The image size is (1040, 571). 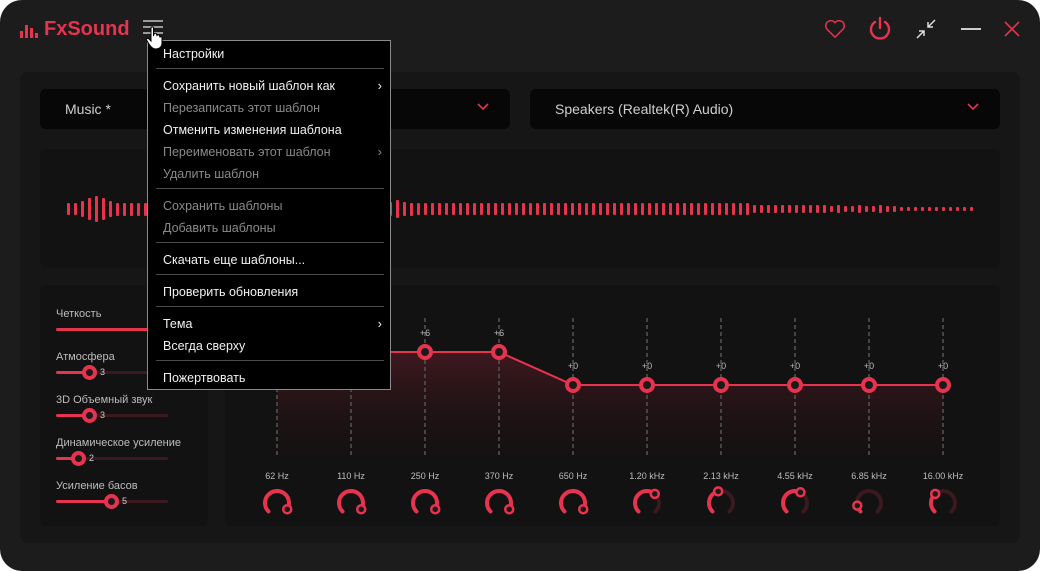 What do you see at coordinates (252, 130) in the screenshot?
I see `menu-item-label: Отменить изменения шаблона` at bounding box center [252, 130].